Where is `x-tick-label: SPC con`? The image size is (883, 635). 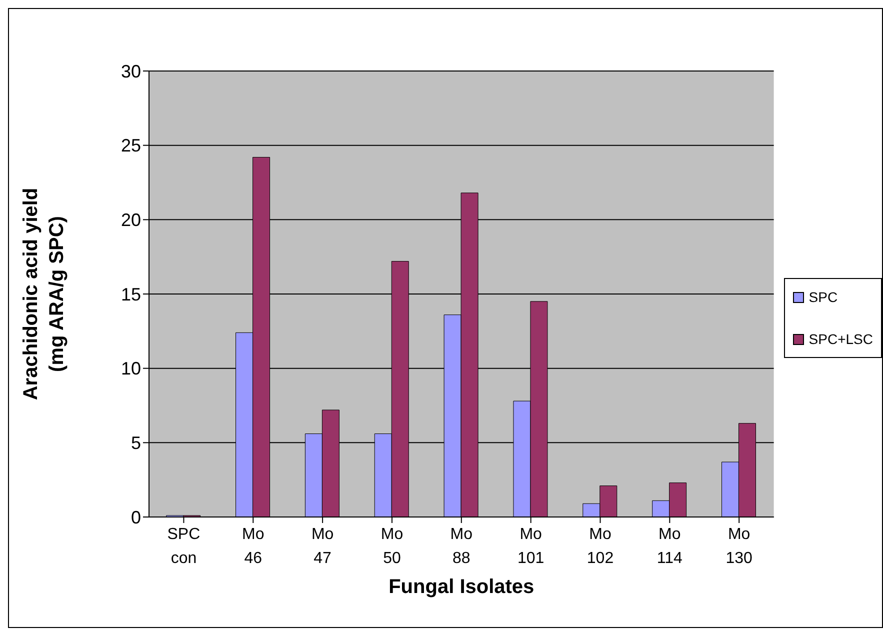
x-tick-label: SPC con is located at coordinates (183, 546).